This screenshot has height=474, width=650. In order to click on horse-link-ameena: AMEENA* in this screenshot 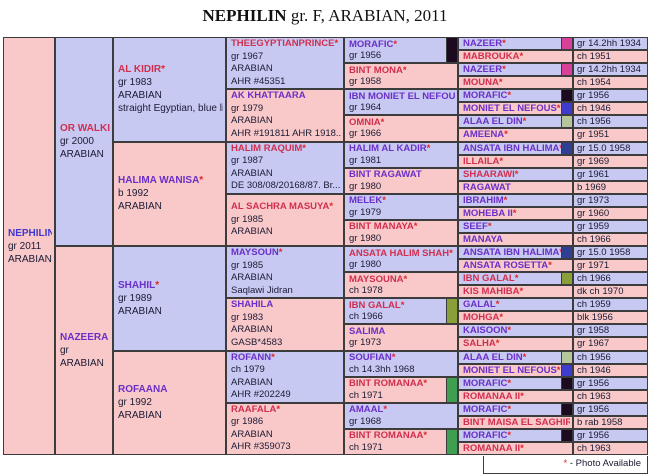, I will do `click(485, 135)`.